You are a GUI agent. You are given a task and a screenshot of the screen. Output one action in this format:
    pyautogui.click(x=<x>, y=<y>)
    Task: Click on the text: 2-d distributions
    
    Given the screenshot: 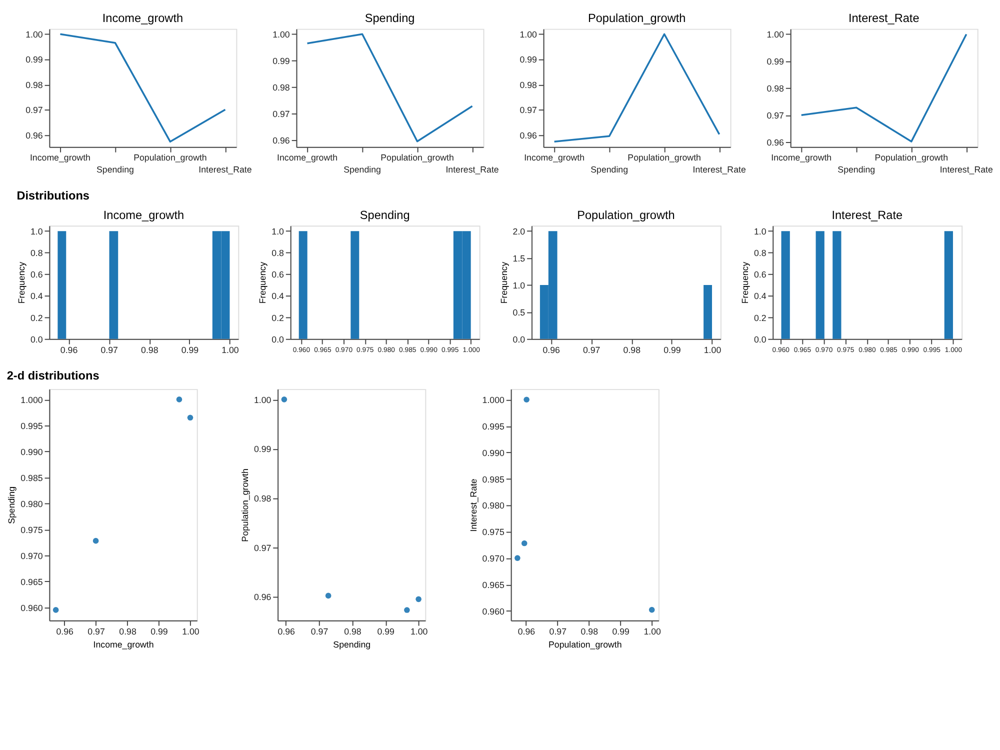 What is the action you would take?
    pyautogui.click(x=53, y=375)
    